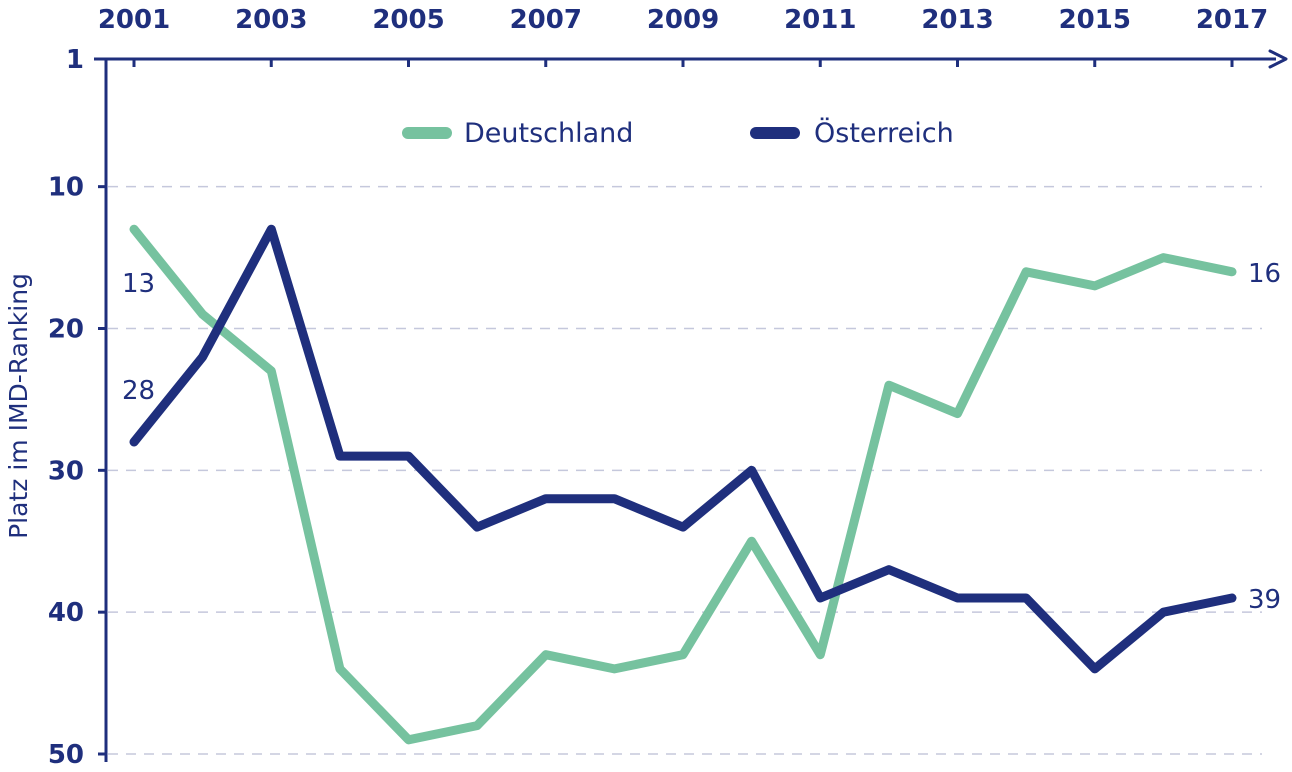 This screenshot has width=1292, height=772. I want to click on value-label-start-1: 28, so click(138, 391).